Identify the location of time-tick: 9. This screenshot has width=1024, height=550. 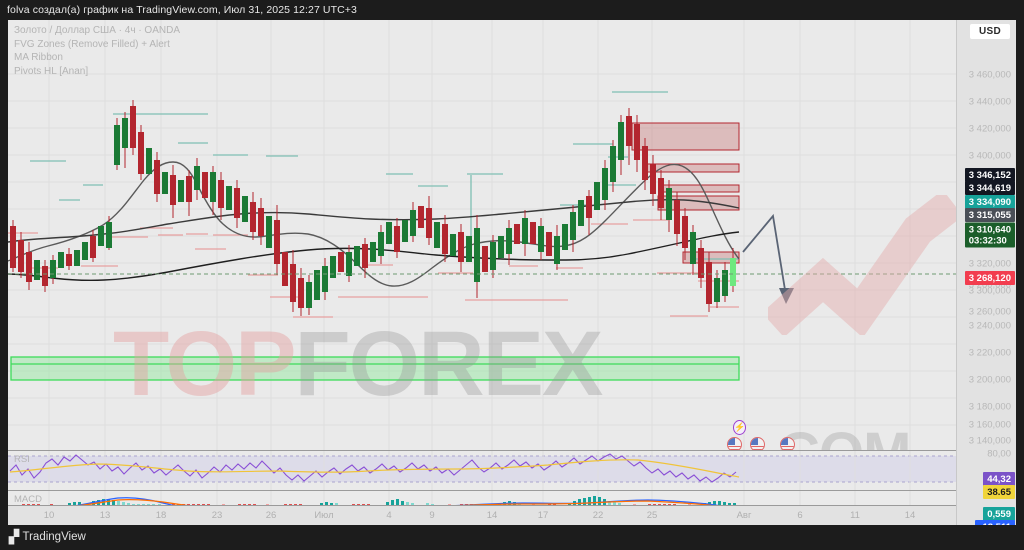
(432, 515).